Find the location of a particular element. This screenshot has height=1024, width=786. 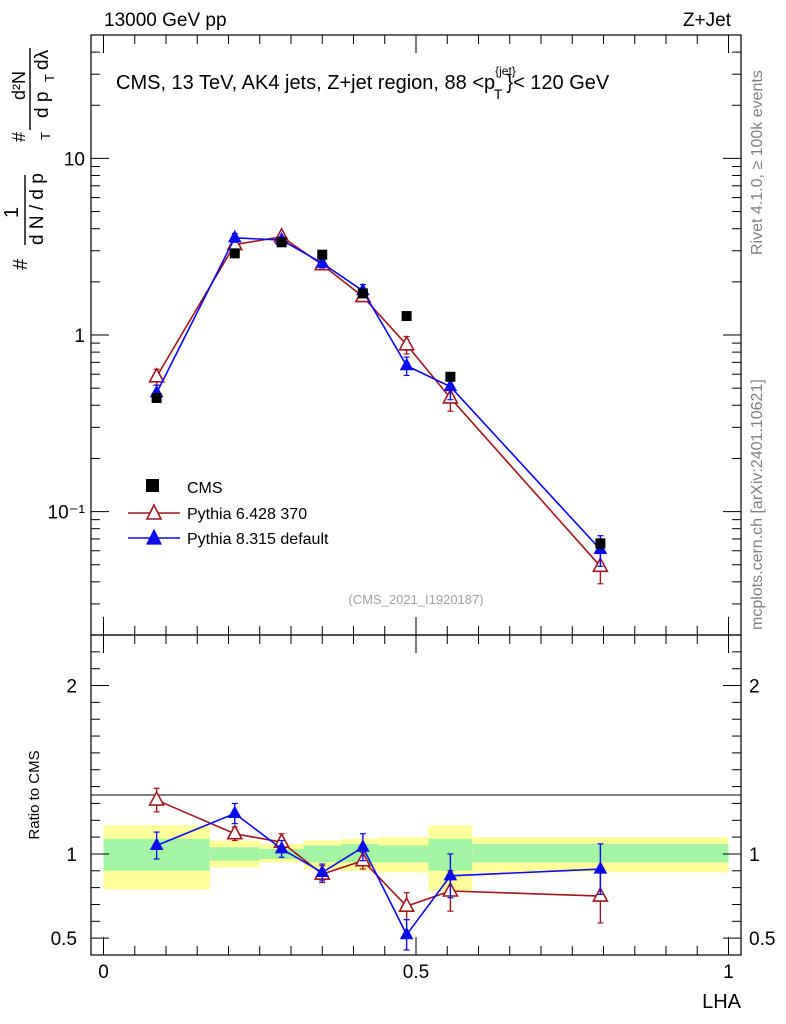

legend-marker-cms is located at coordinates (152, 485).